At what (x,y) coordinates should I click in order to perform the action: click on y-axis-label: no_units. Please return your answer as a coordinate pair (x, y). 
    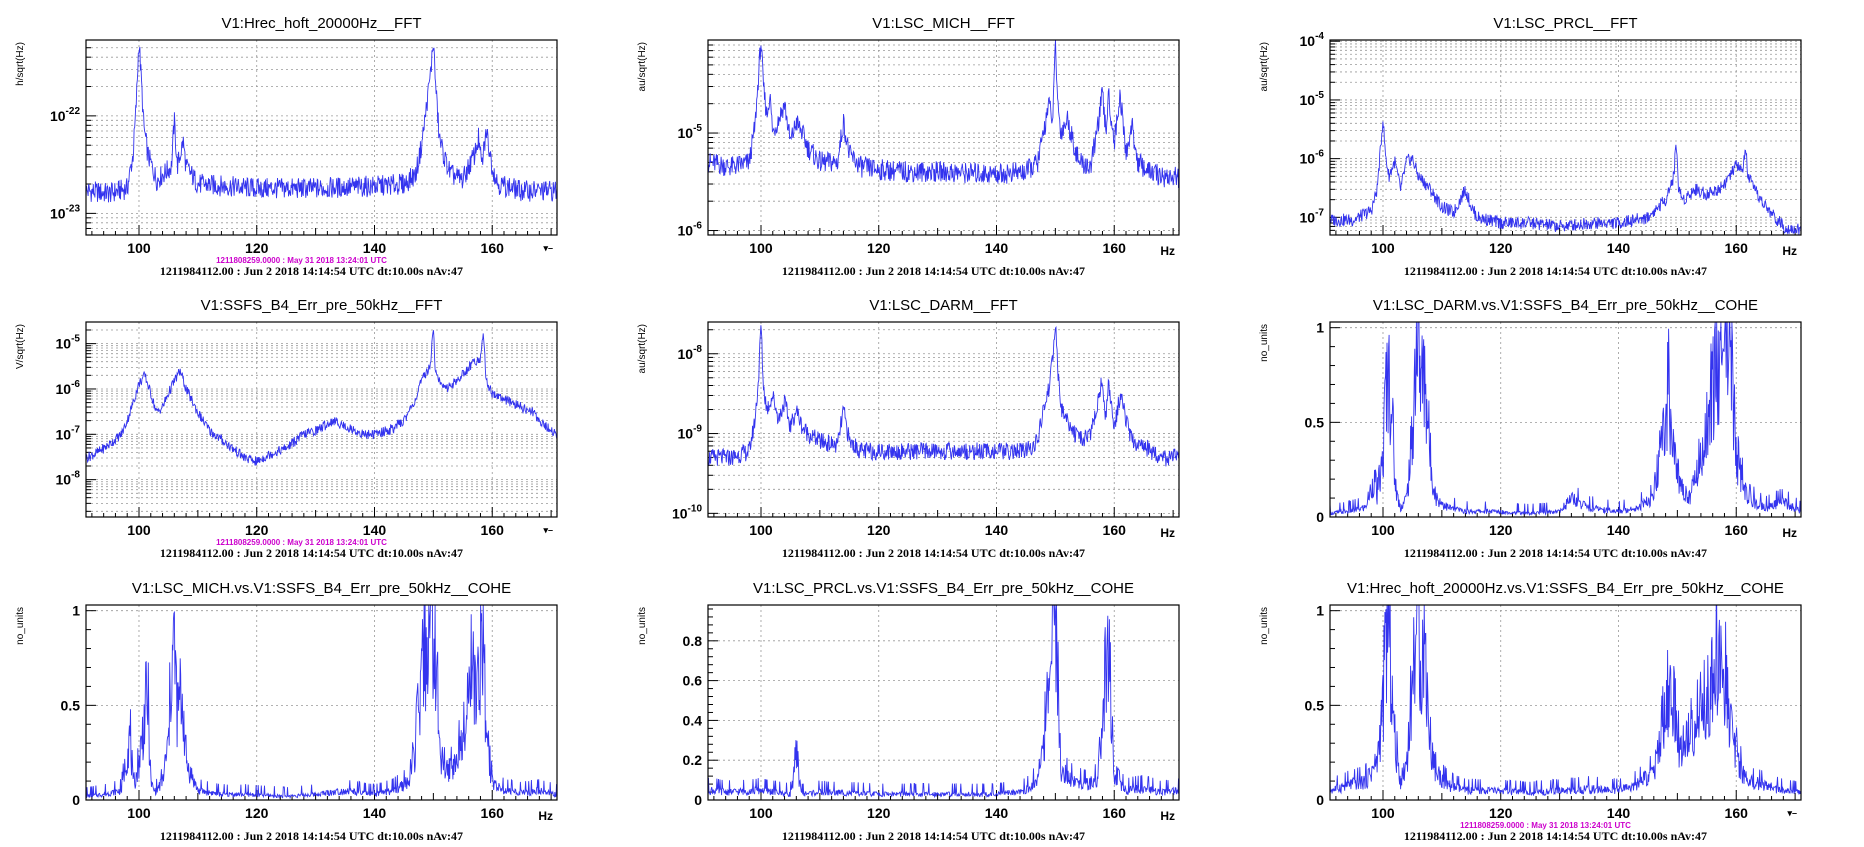
    Looking at the image, I should click on (642, 626).